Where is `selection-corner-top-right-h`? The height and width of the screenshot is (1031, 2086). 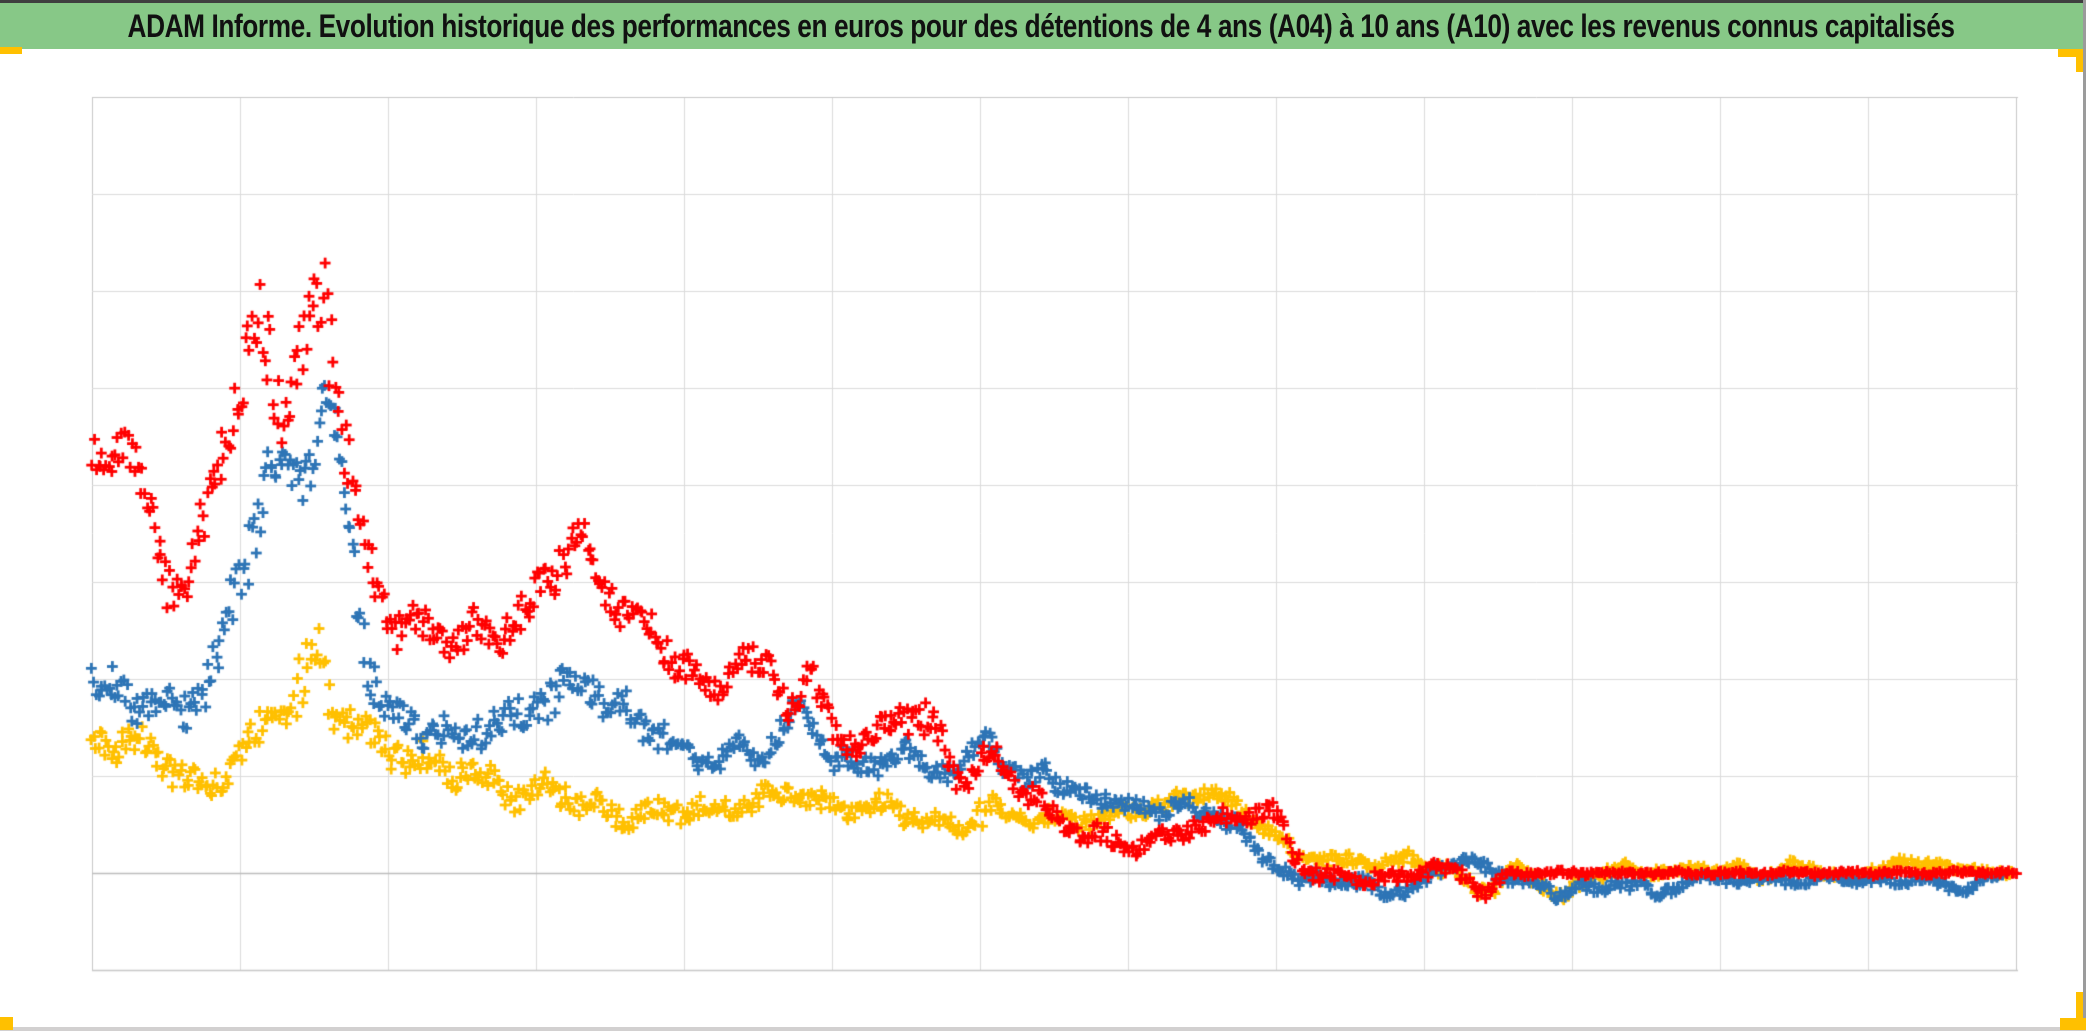
selection-corner-top-right-h is located at coordinates (2070, 53).